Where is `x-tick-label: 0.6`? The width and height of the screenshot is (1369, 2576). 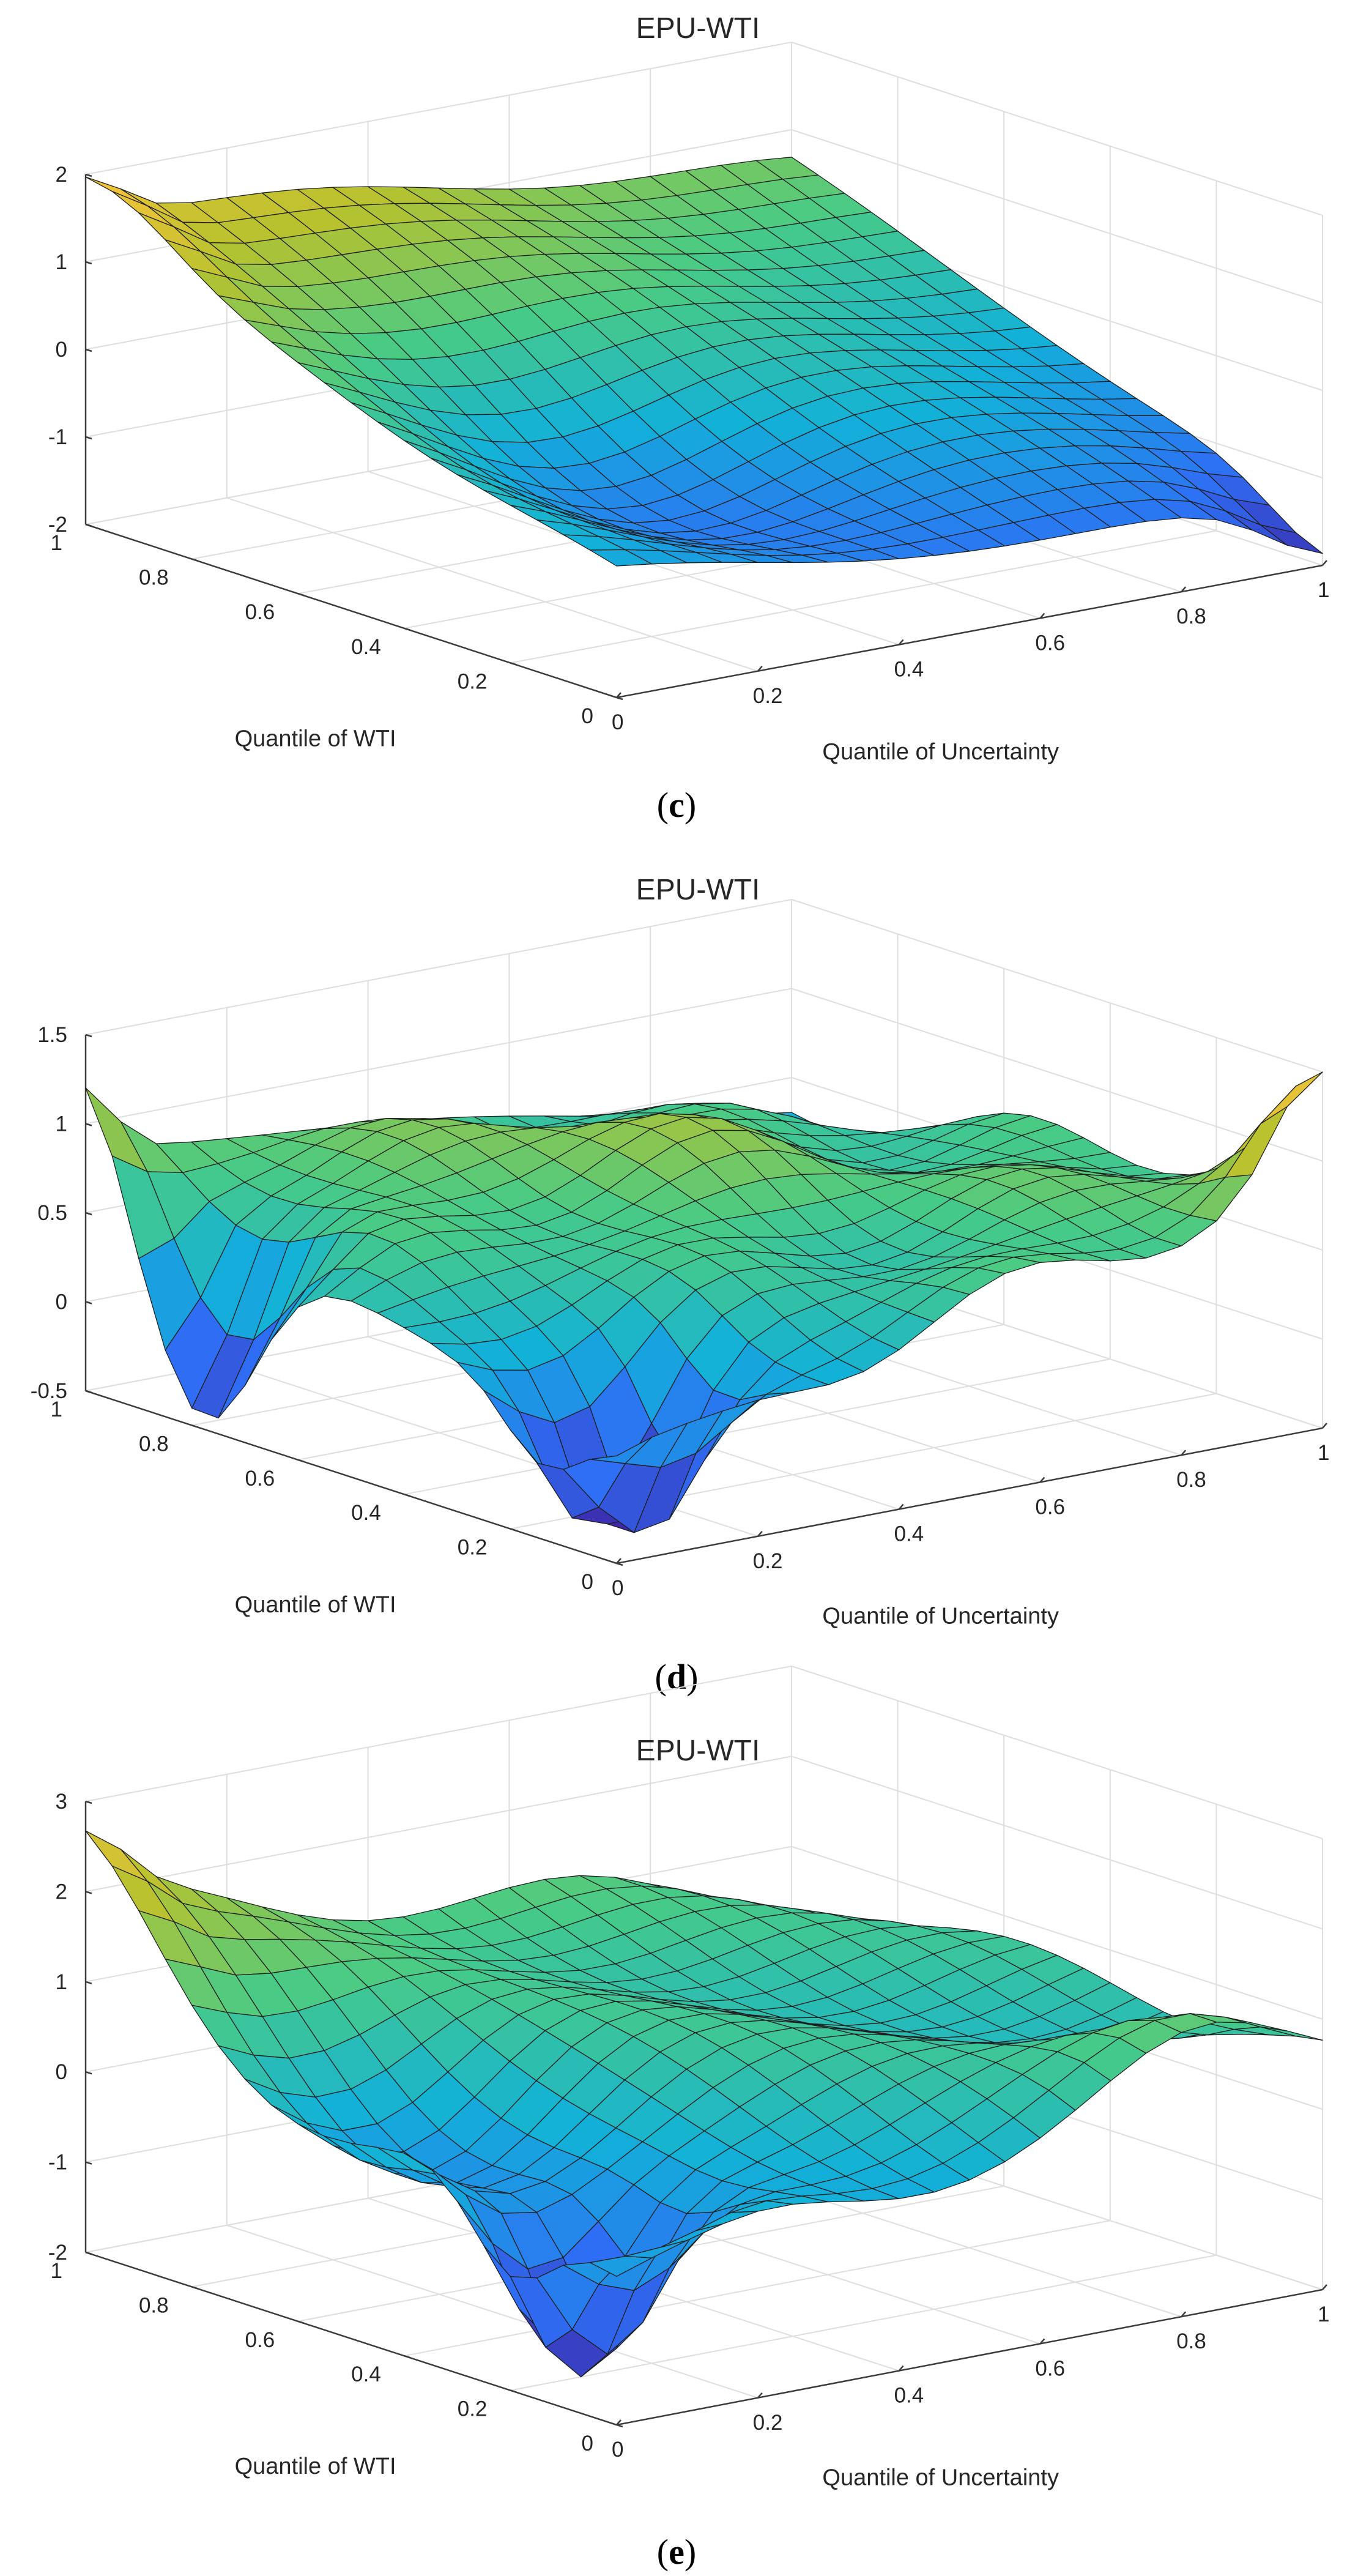
x-tick-label: 0.6 is located at coordinates (1050, 1507).